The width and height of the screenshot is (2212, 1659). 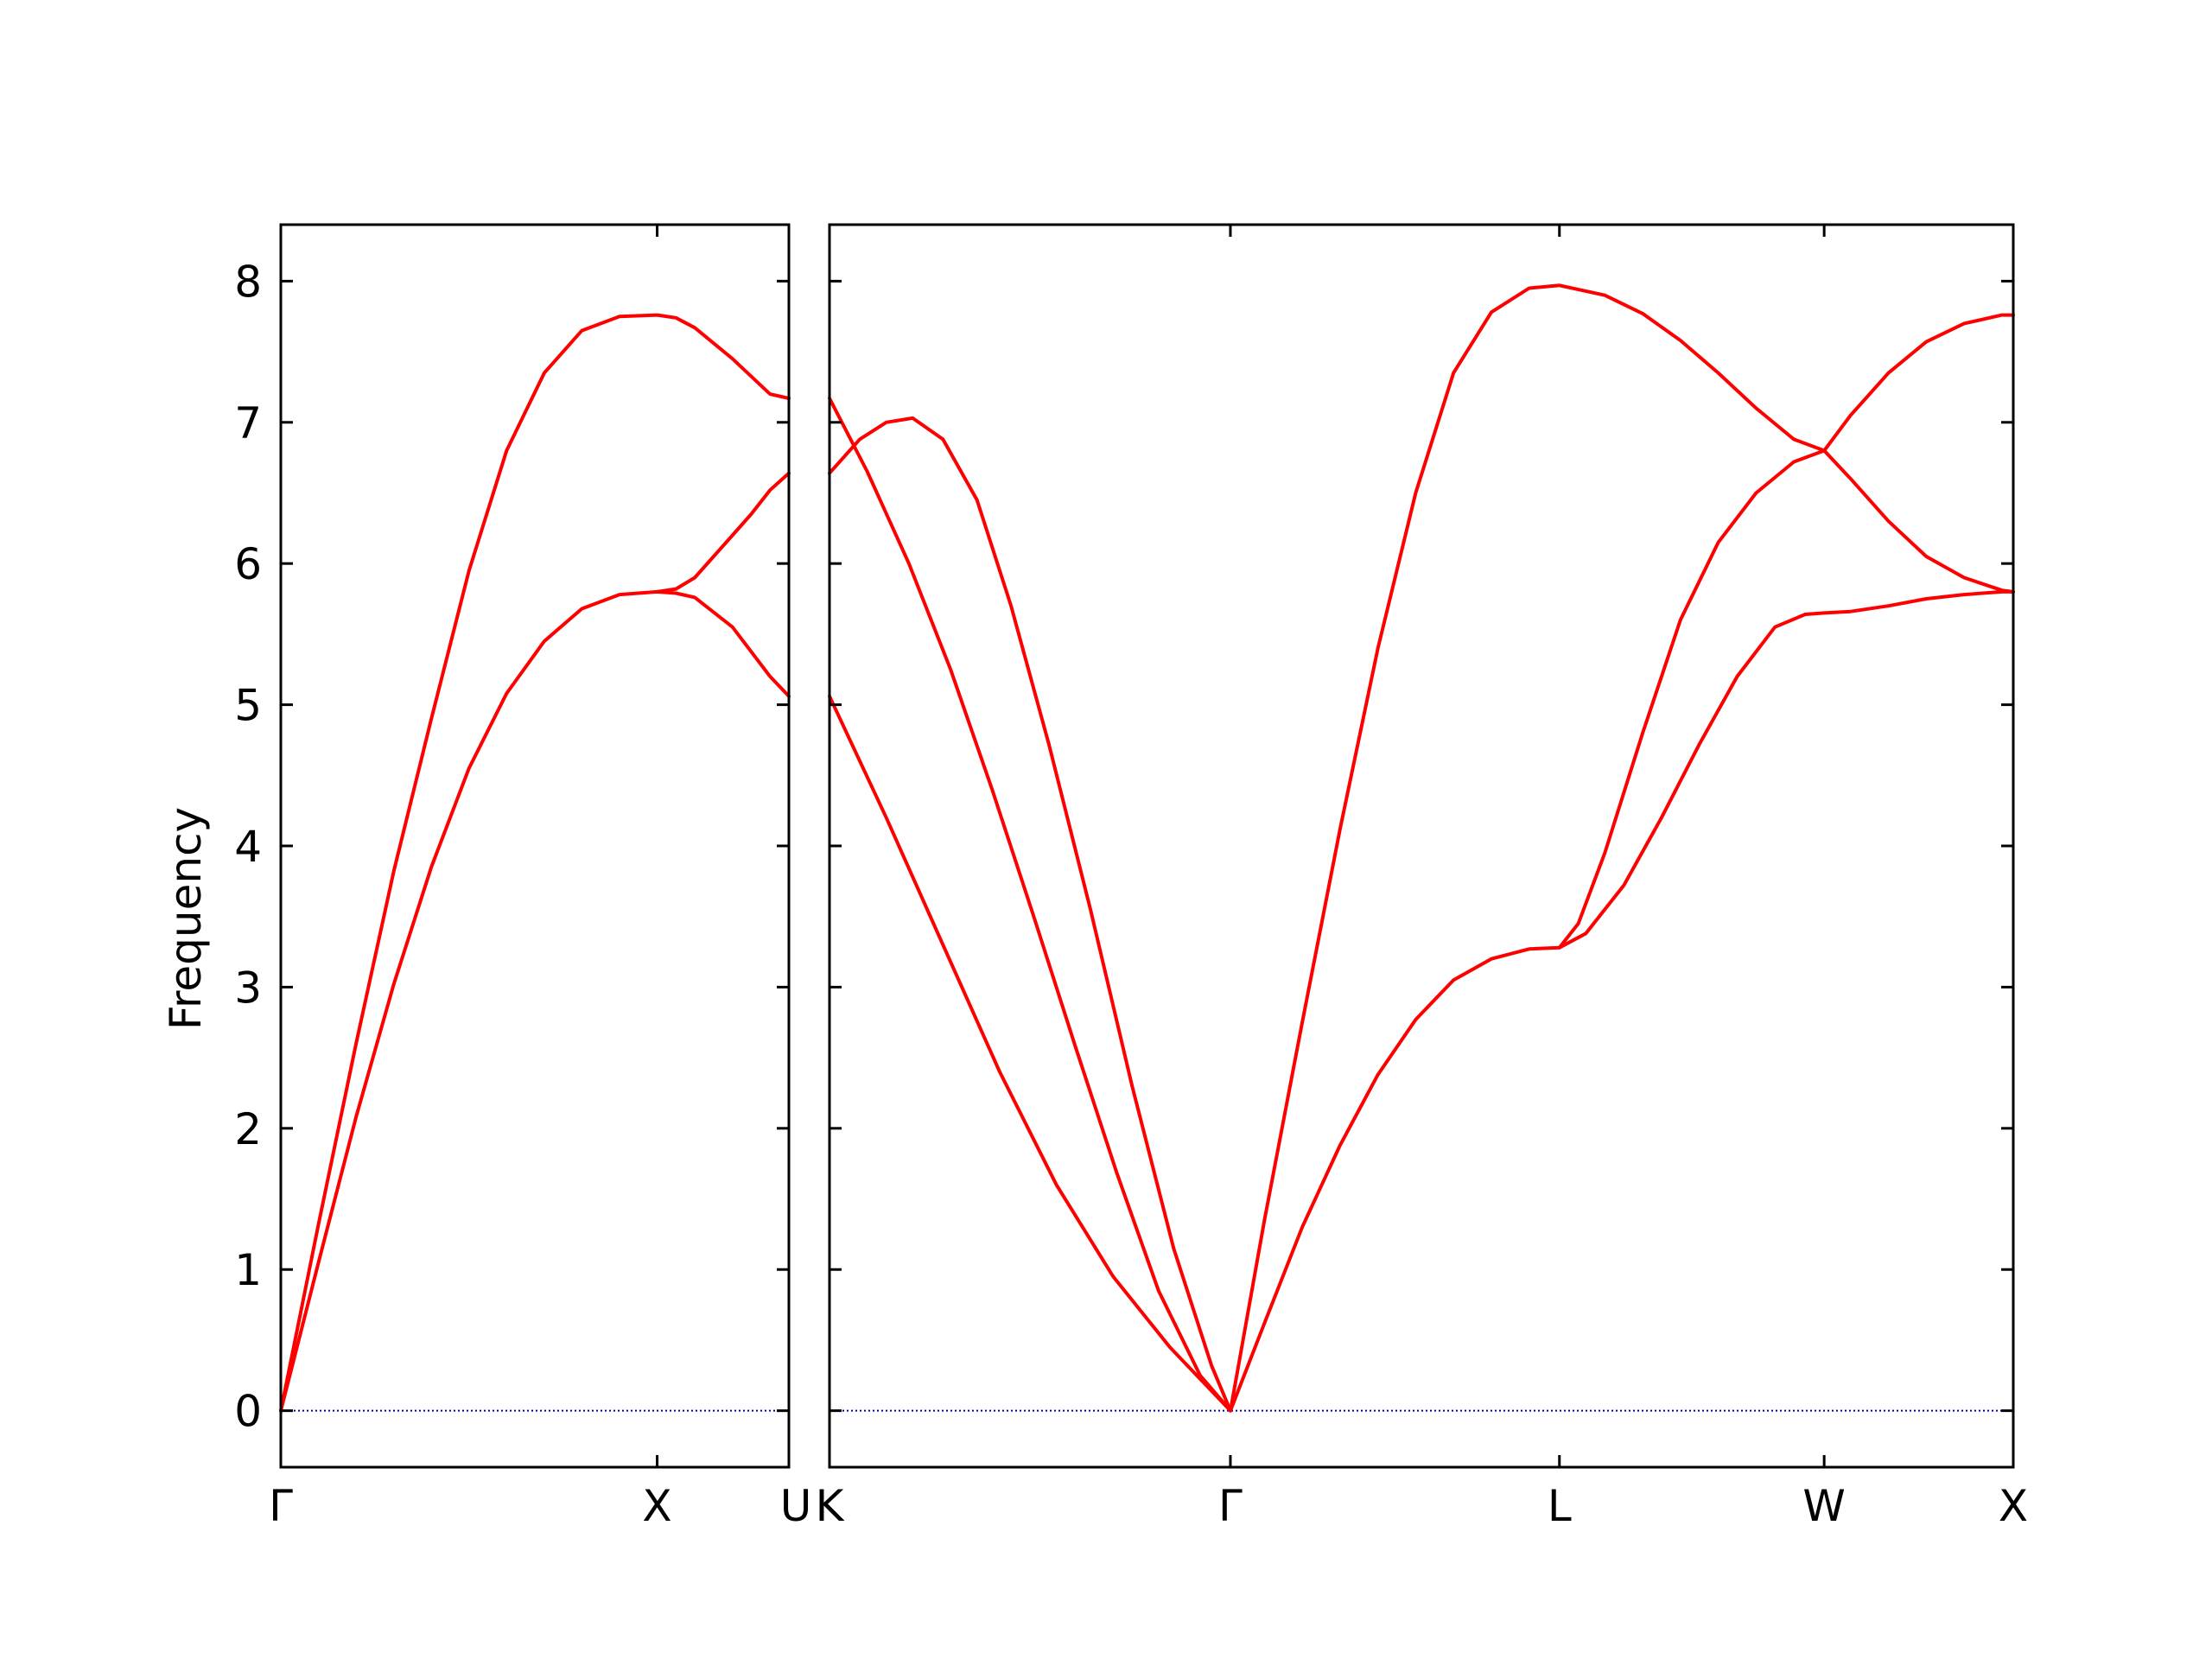 What do you see at coordinates (248, 988) in the screenshot?
I see `y-tick-label: 3` at bounding box center [248, 988].